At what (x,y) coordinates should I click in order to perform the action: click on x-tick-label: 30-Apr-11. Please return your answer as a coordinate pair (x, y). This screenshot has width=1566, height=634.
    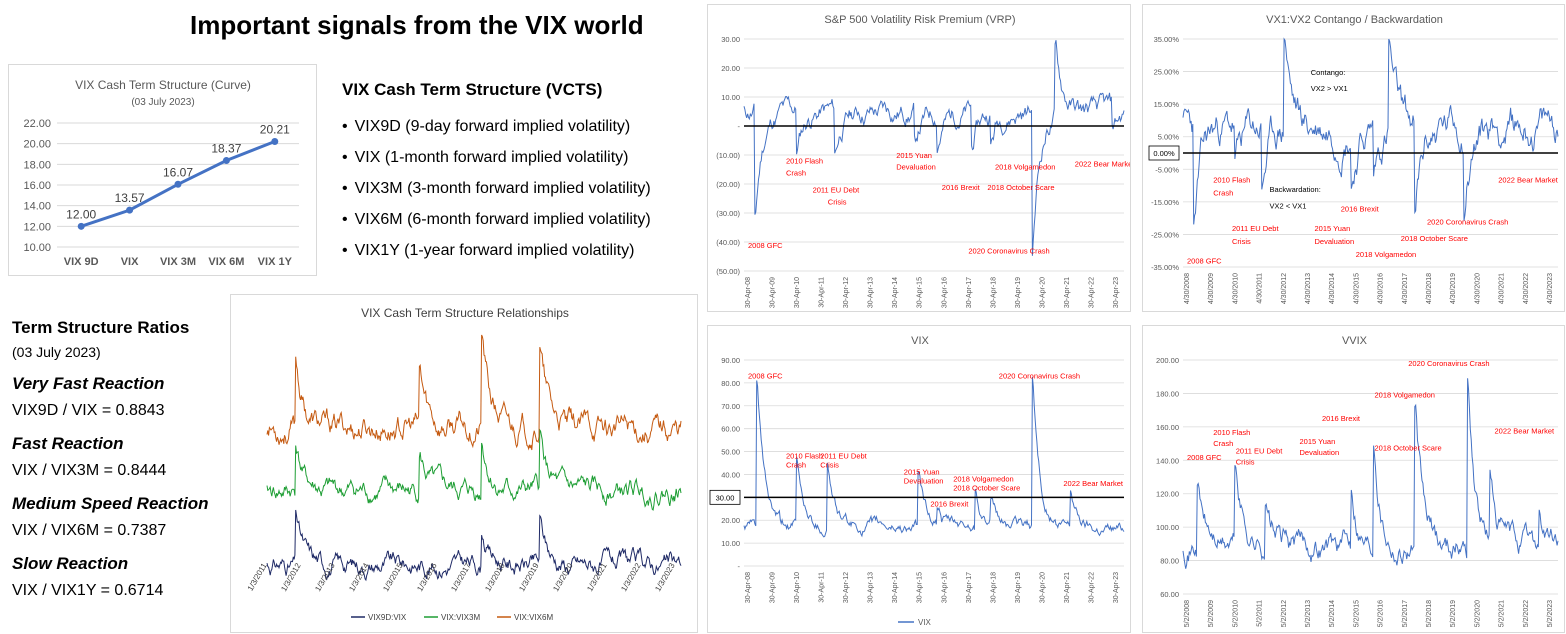
    Looking at the image, I should click on (822, 292).